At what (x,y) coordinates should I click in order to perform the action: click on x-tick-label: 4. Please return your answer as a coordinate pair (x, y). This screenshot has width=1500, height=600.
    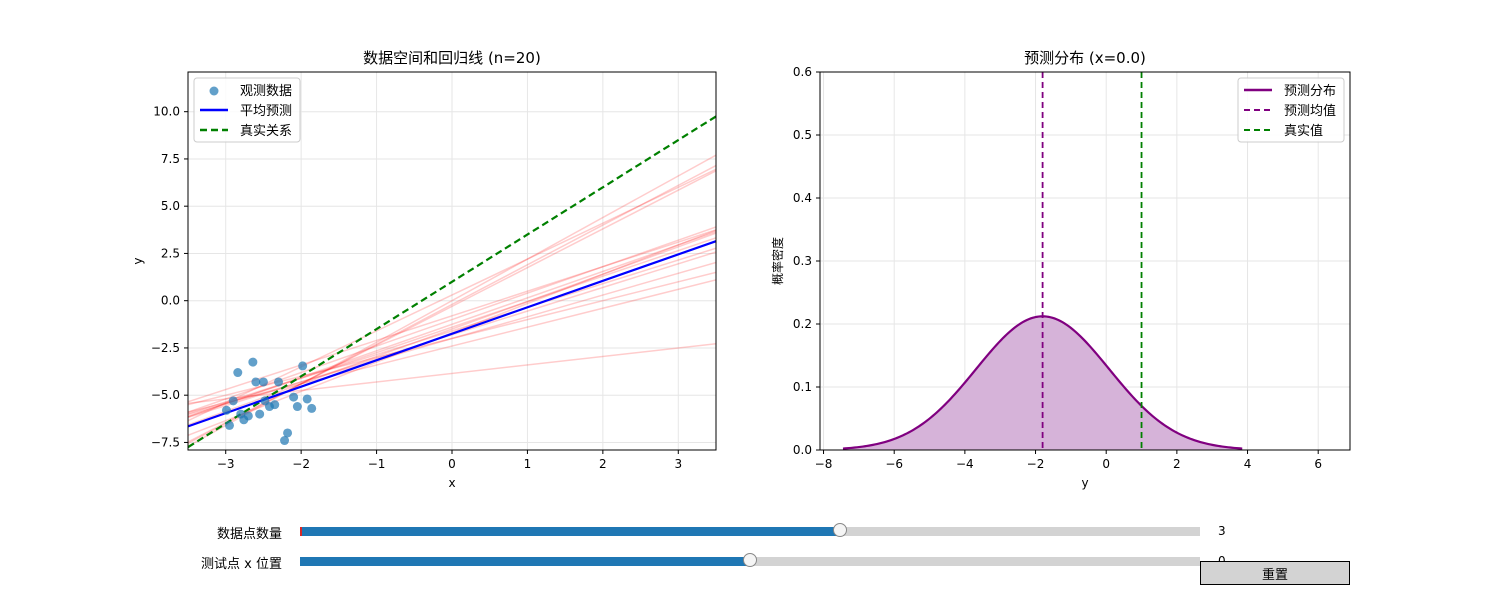
    Looking at the image, I should click on (1248, 464).